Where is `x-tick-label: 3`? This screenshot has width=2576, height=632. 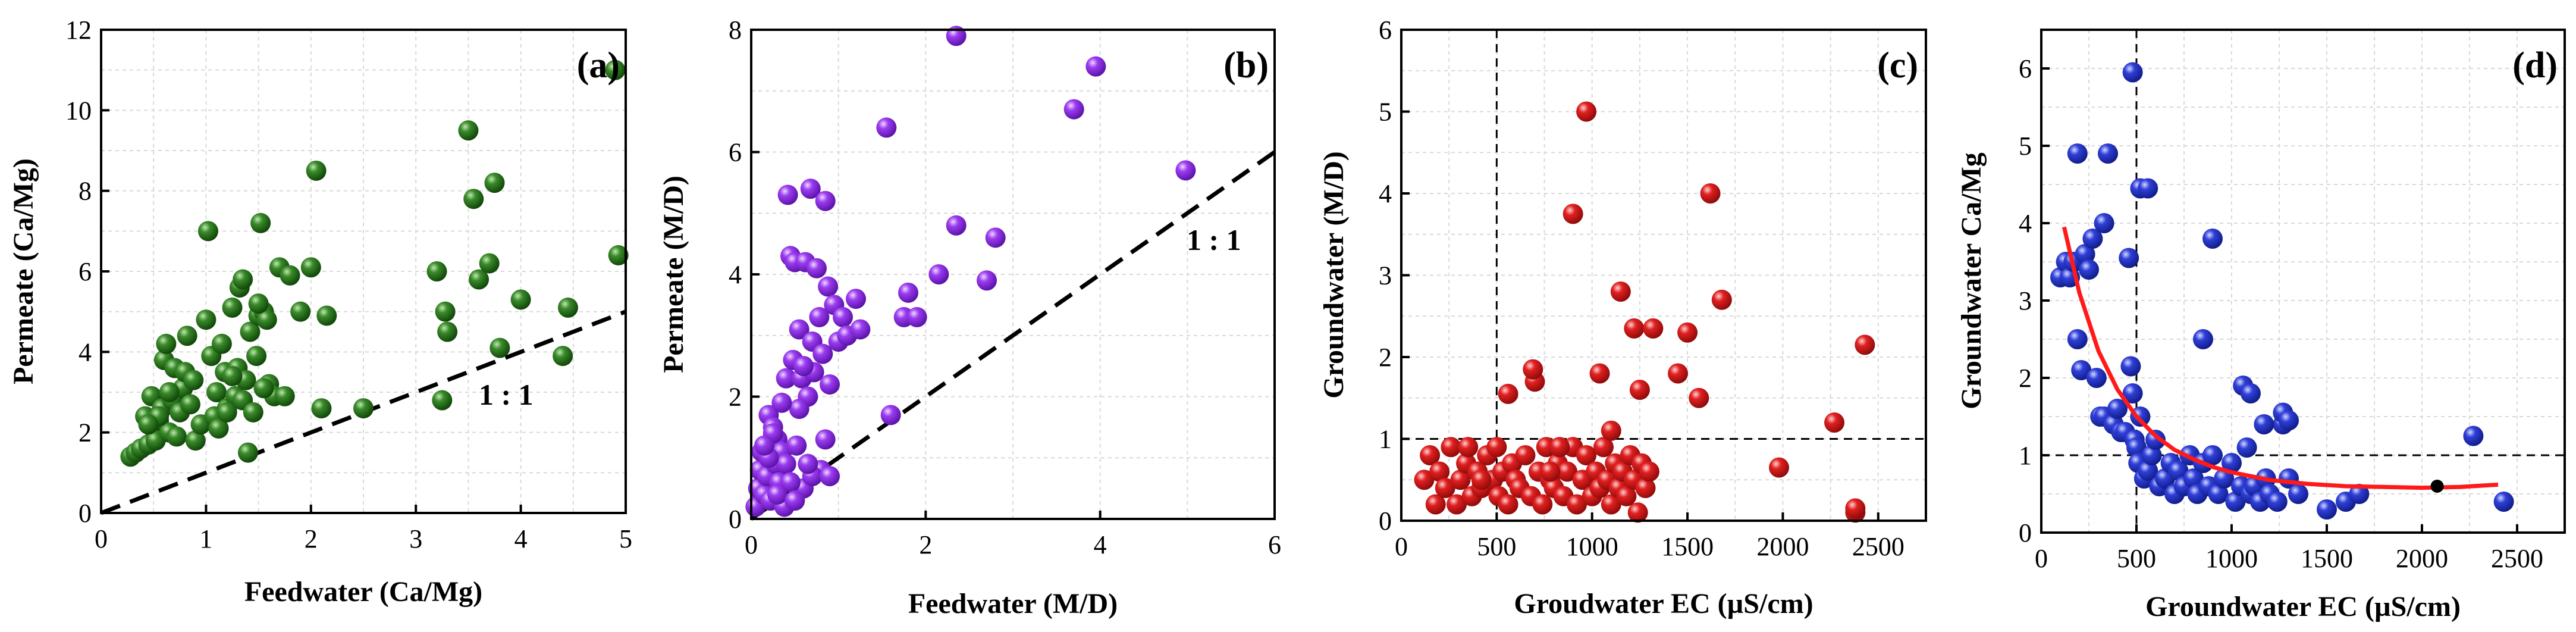 x-tick-label: 3 is located at coordinates (415, 538).